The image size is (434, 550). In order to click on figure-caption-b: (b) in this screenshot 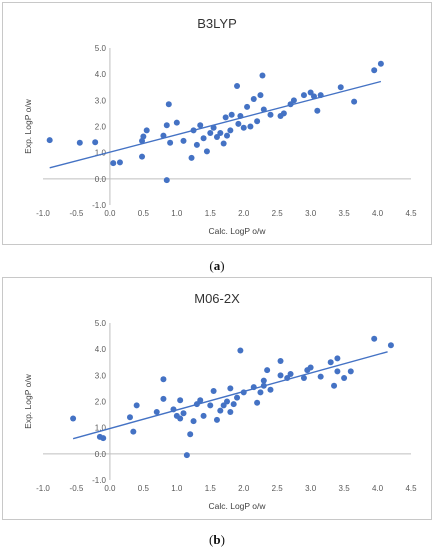, I will do `click(217, 539)`.